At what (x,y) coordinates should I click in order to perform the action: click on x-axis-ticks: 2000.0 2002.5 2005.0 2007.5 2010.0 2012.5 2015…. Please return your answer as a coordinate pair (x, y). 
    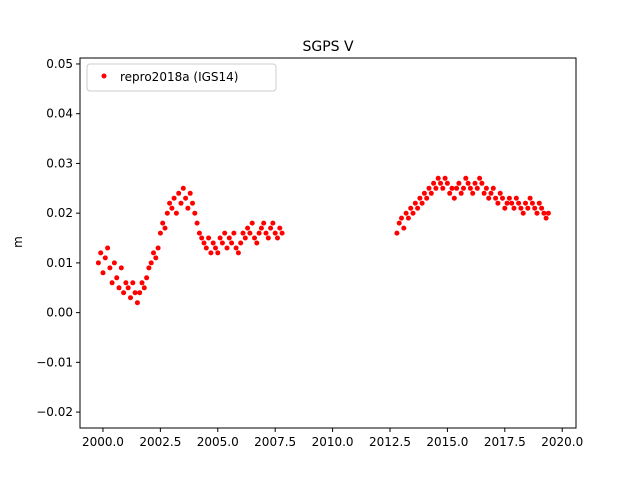
    Looking at the image, I should click on (332, 438).